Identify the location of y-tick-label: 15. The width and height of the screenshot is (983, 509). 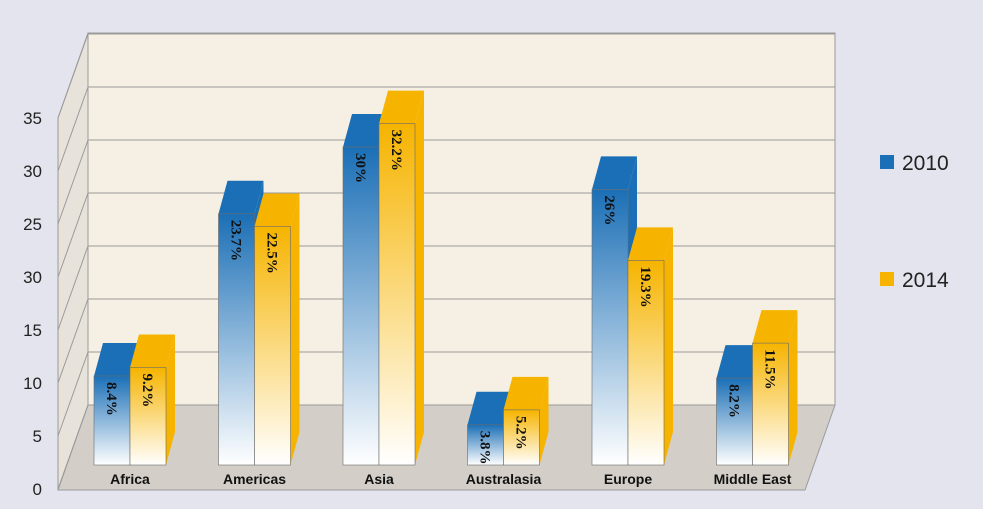
(32, 330).